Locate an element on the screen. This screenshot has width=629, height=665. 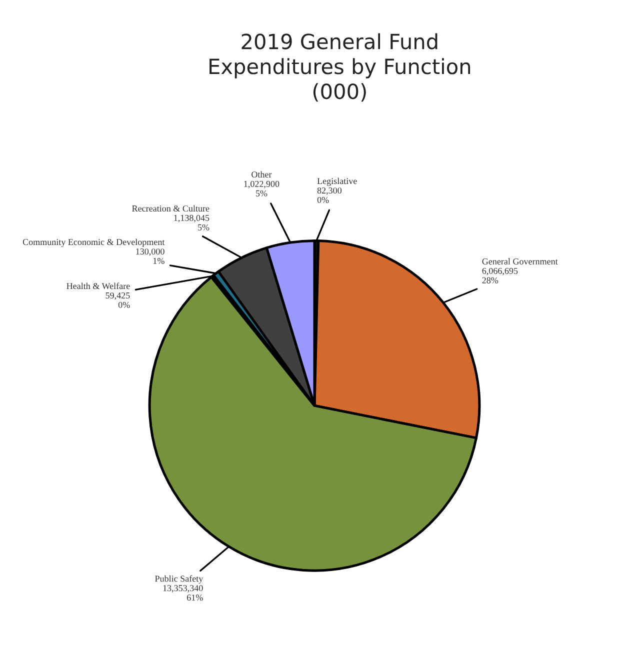
data-label: 13,353,340 61% is located at coordinates (183, 593).